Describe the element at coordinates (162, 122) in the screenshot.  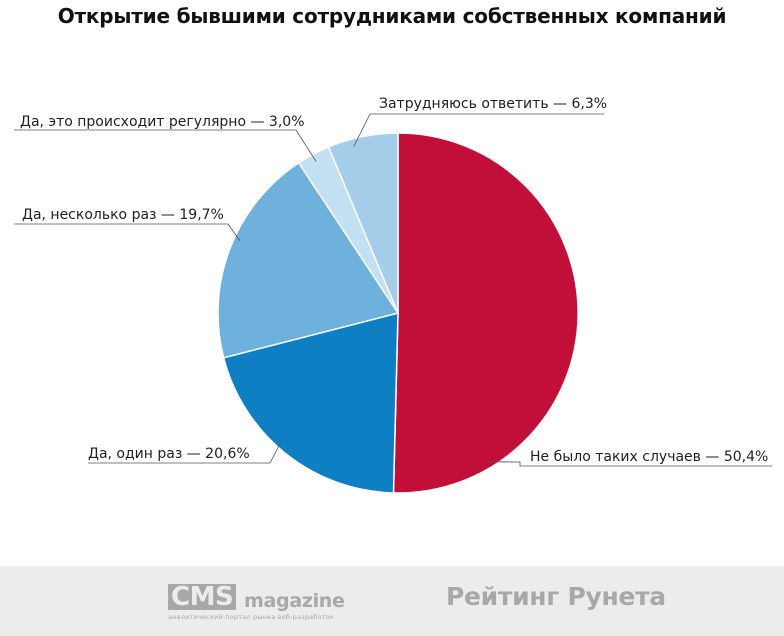
I see `slice-label: Да, это происходит регулярно — 3,0%` at that location.